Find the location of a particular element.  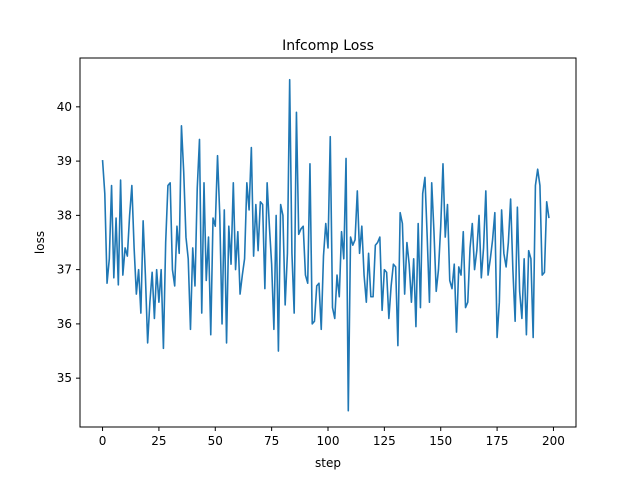

x-tick-label: 150 is located at coordinates (440, 441).